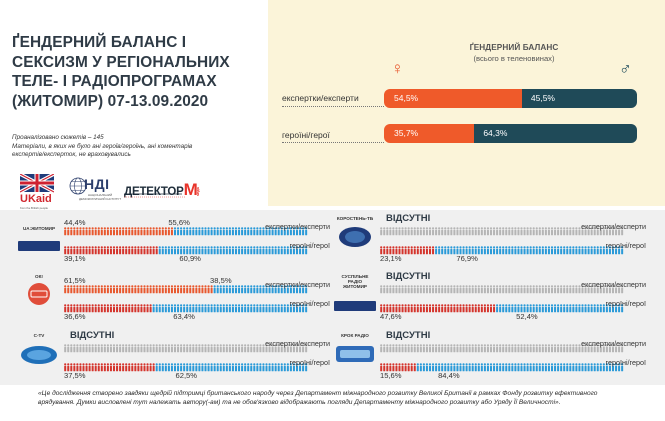 The width and height of the screenshot is (665, 421). I want to click on experts-male-pct: 38,5%, so click(221, 280).